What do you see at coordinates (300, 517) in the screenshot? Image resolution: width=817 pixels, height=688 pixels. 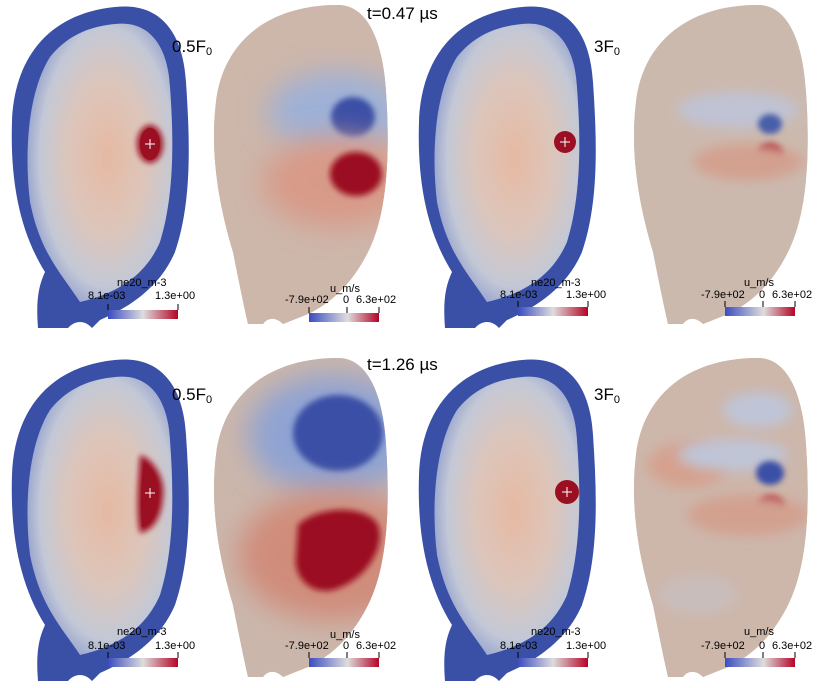 I see `velocity-panel-row2-low` at bounding box center [300, 517].